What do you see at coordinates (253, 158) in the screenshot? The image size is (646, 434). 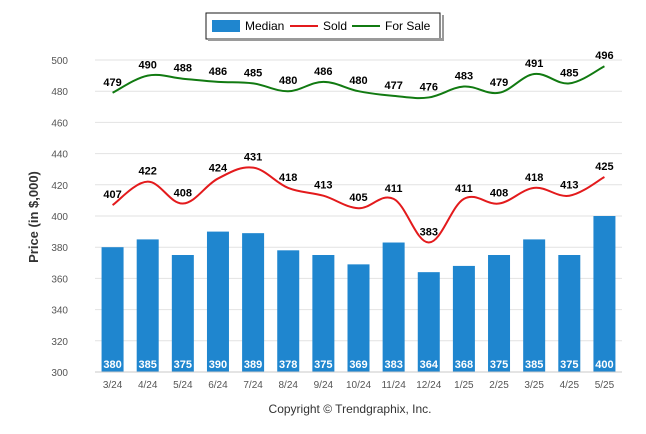 I see `data-label-sold: 431` at bounding box center [253, 158].